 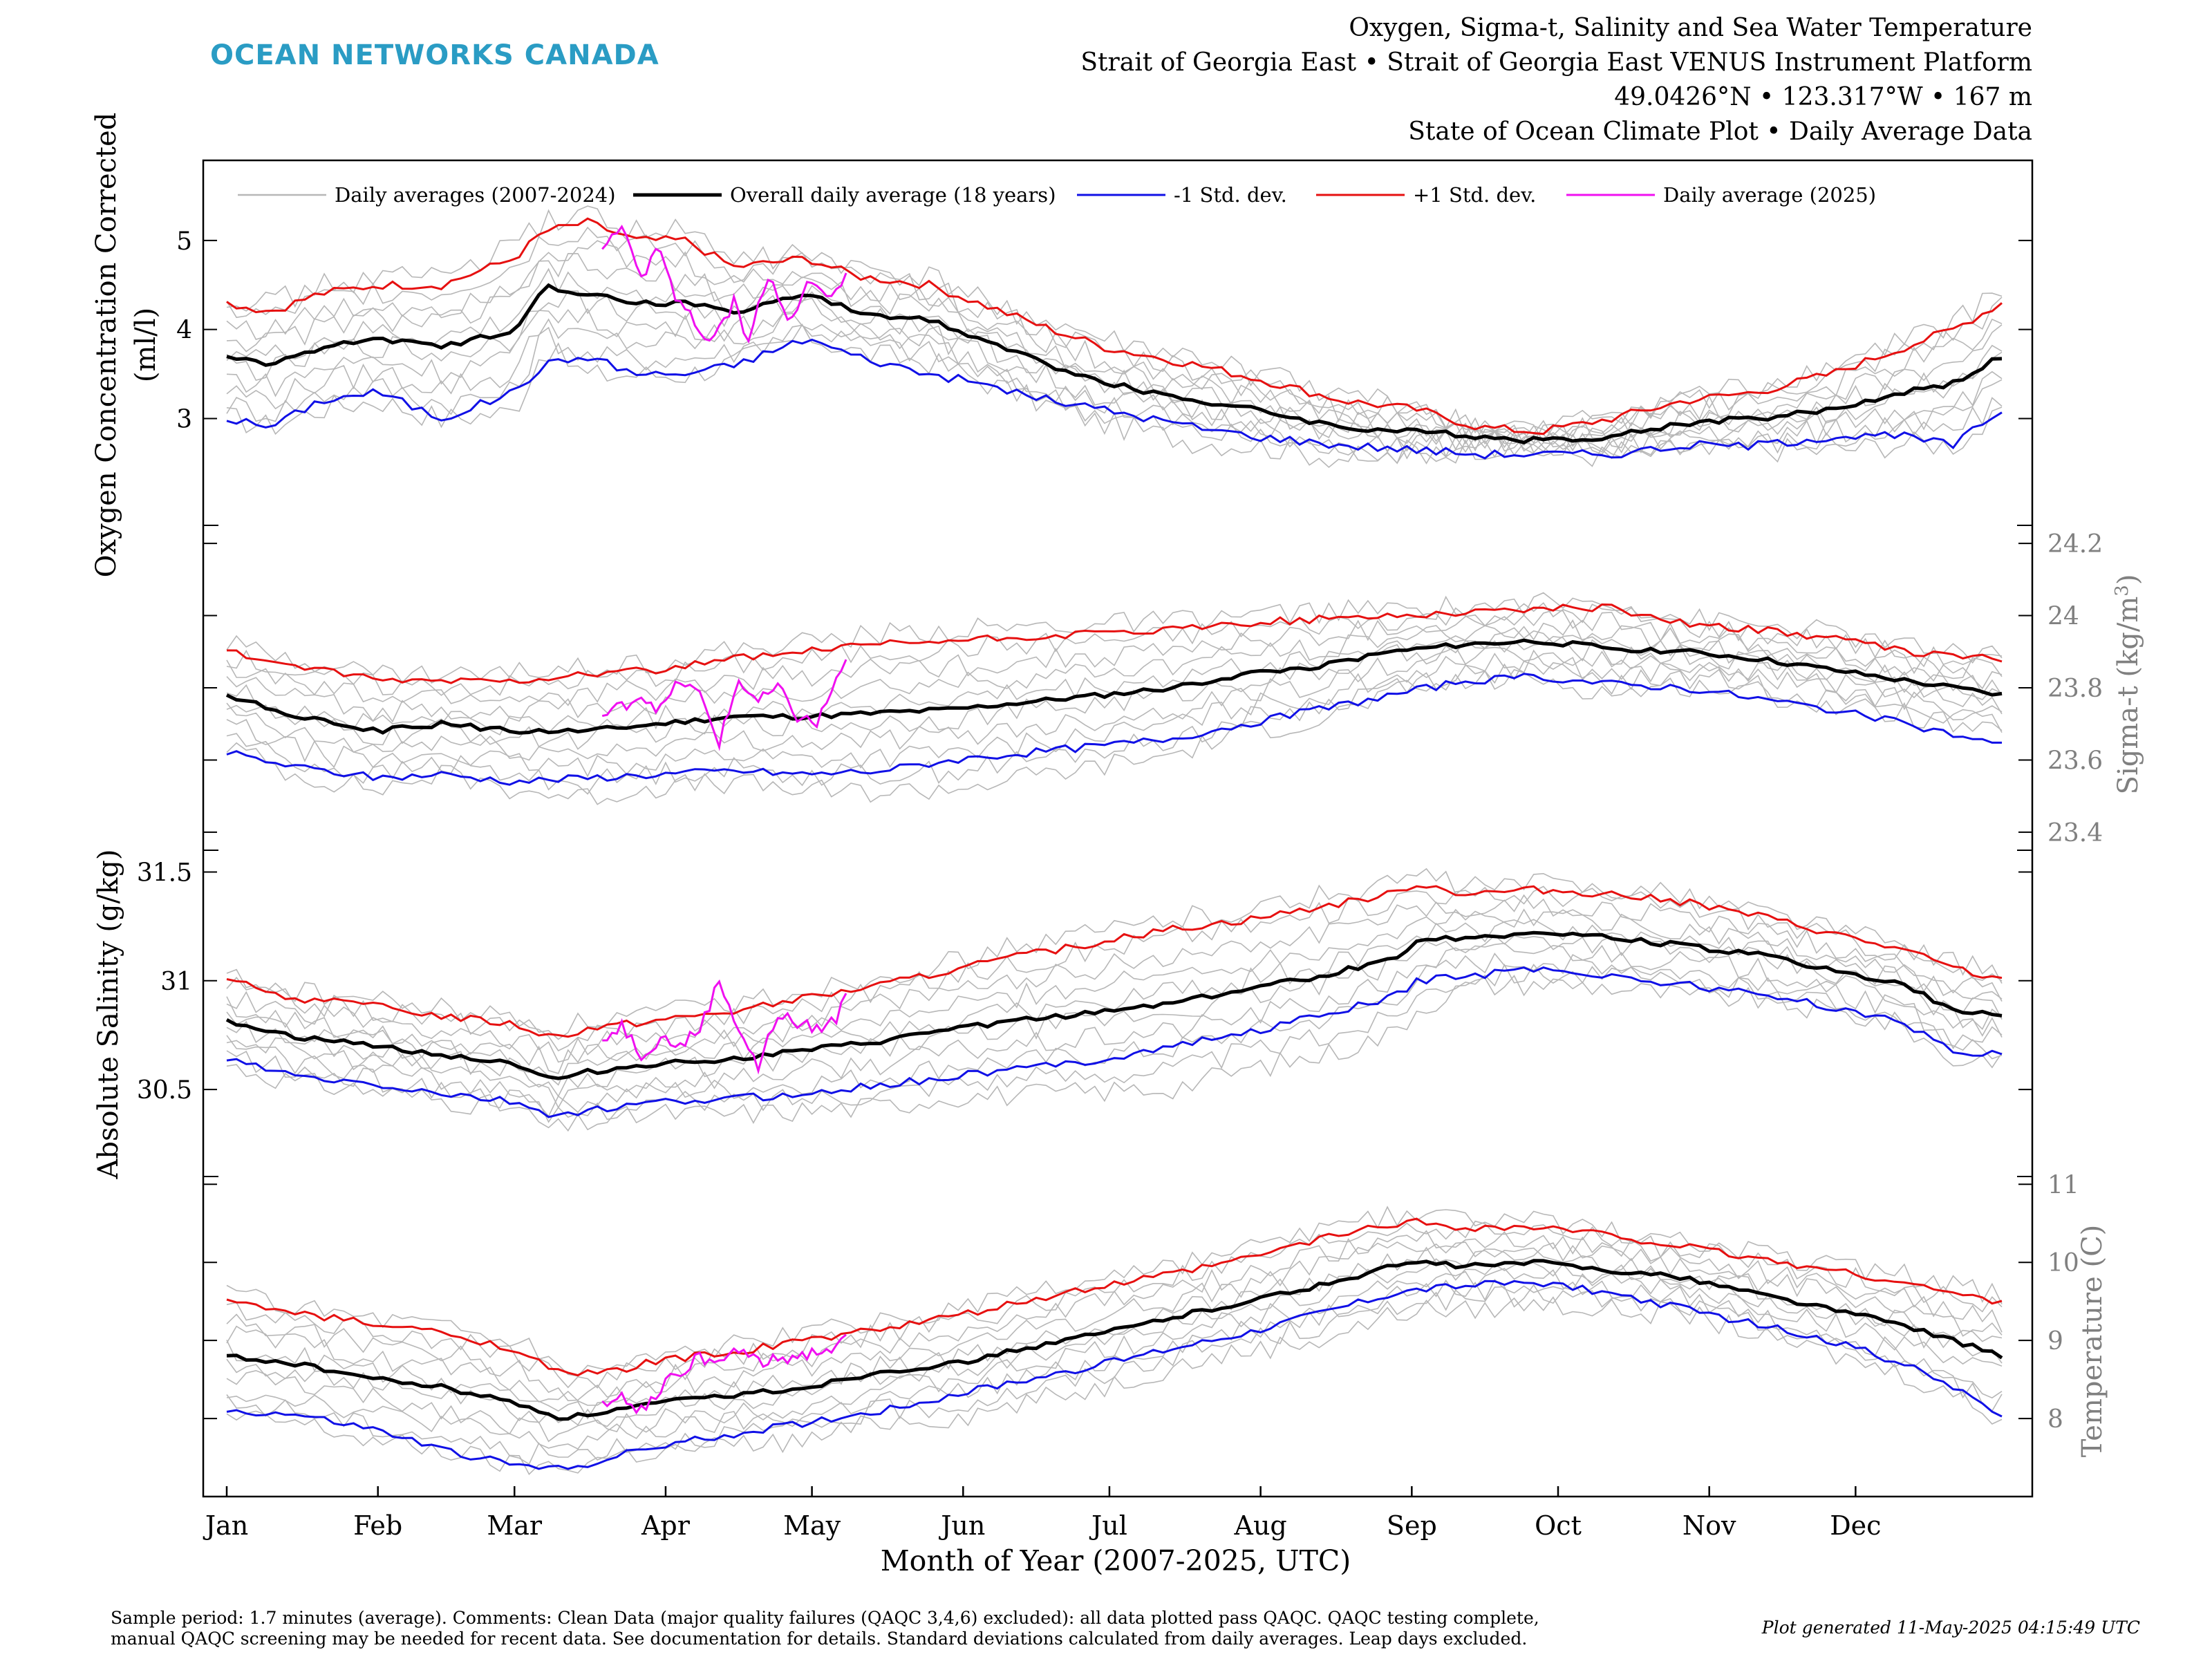 What do you see at coordinates (109, 1014) in the screenshot?
I see `salinity-axis-label: Absolute Salinity (g/kg)` at bounding box center [109, 1014].